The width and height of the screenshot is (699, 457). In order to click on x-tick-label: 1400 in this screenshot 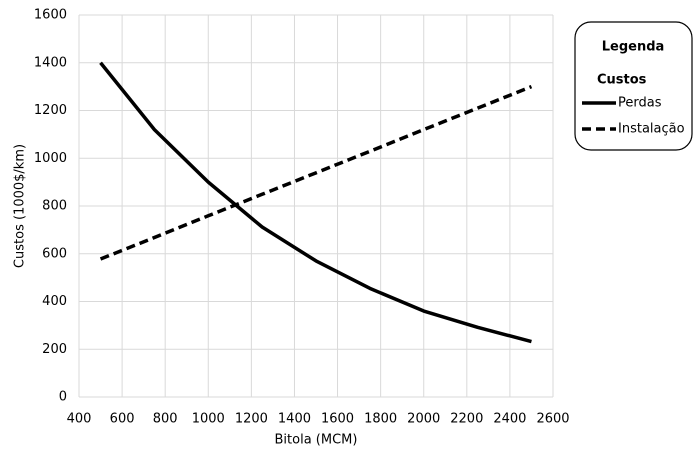, I will do `click(294, 419)`.